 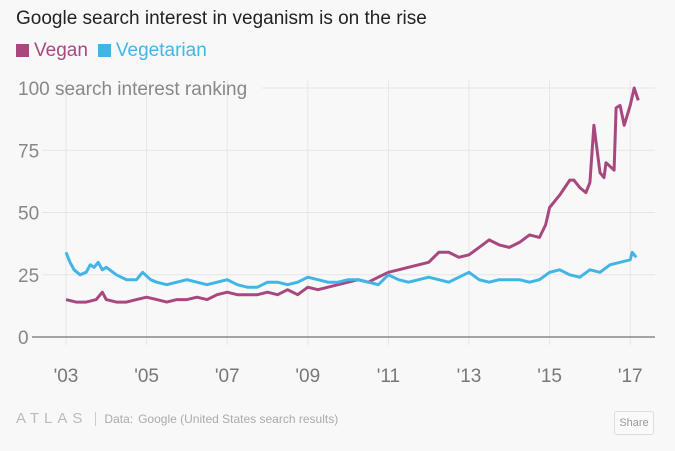 I want to click on legend-label-vegan: Vegan, so click(x=61, y=50).